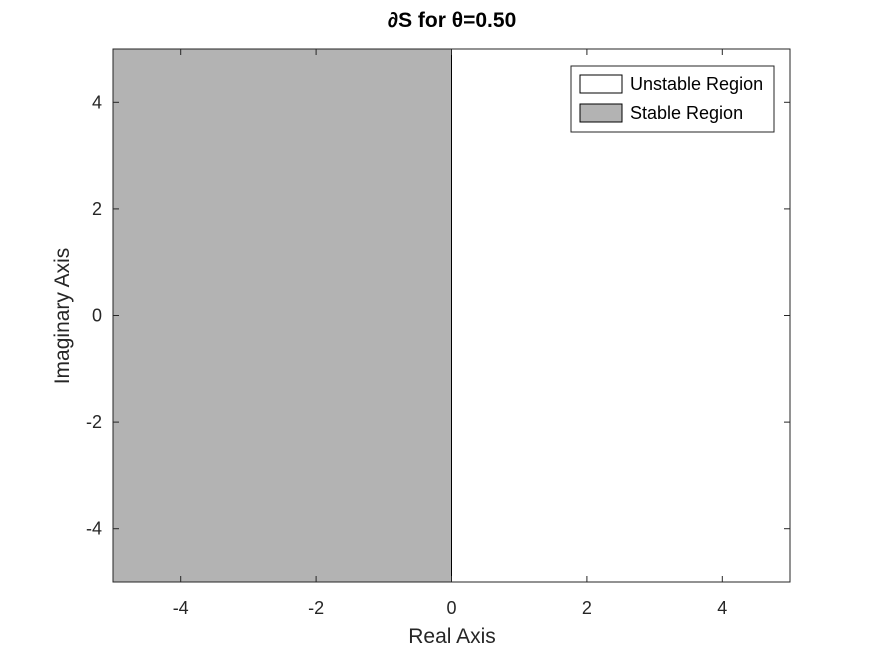 The image size is (873, 655). I want to click on y-tick-label: 2, so click(97, 209).